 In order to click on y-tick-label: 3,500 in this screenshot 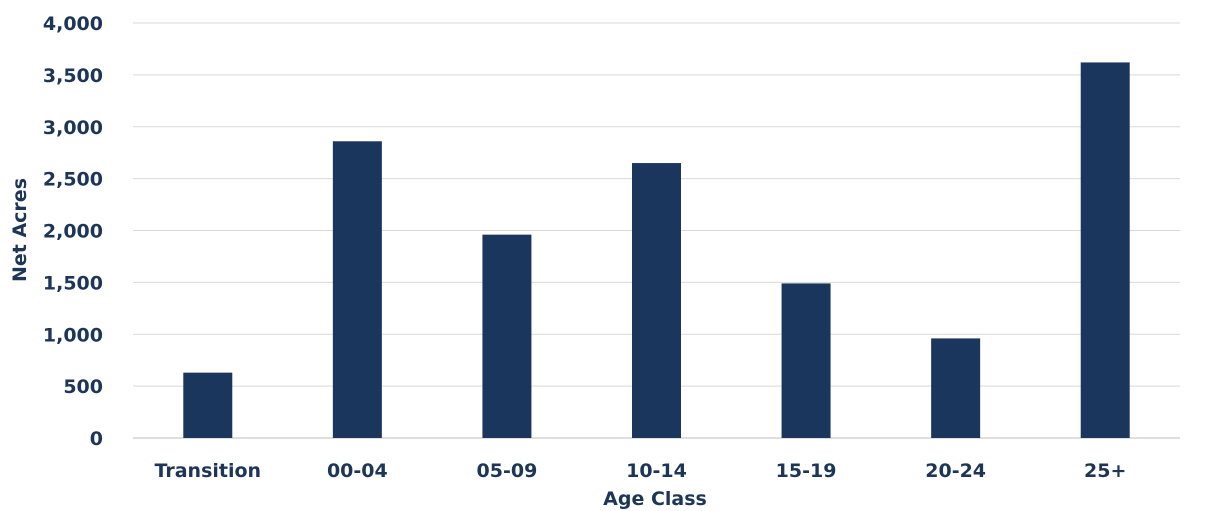, I will do `click(73, 76)`.